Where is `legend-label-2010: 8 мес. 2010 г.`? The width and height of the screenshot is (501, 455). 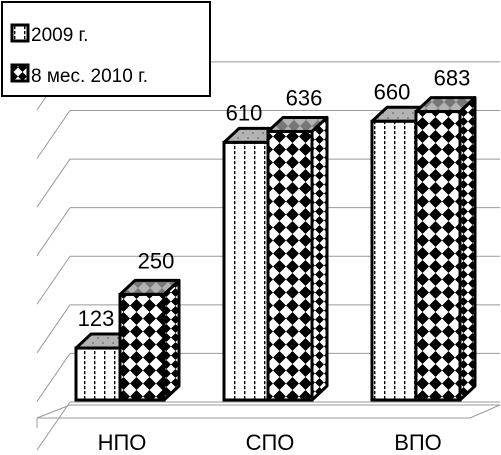
legend-label-2010: 8 мес. 2010 г. is located at coordinates (89, 76).